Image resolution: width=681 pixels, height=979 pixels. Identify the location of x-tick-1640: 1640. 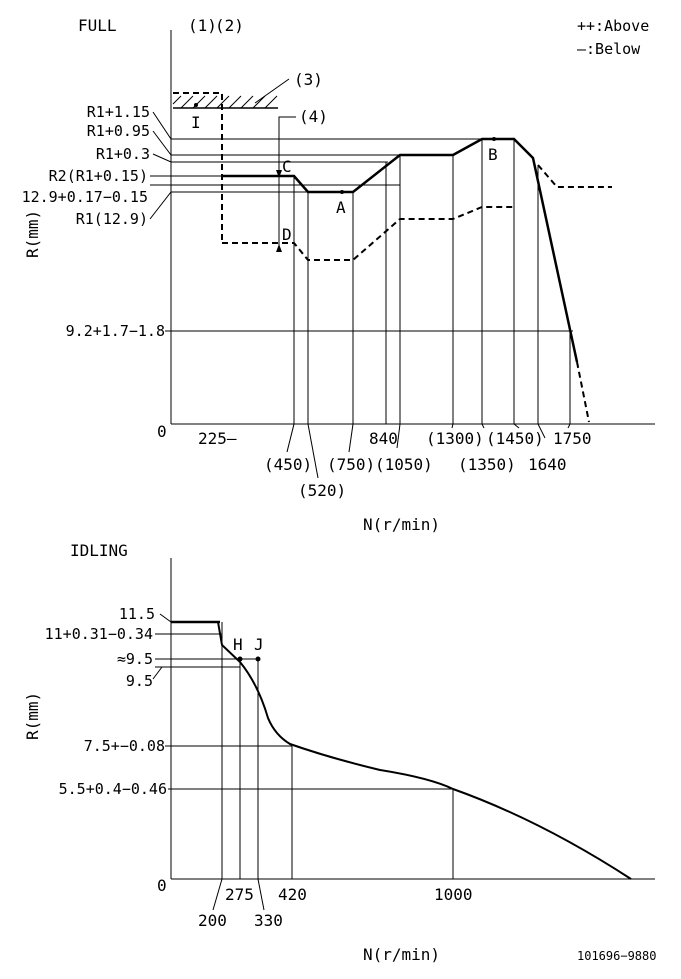
(547, 464).